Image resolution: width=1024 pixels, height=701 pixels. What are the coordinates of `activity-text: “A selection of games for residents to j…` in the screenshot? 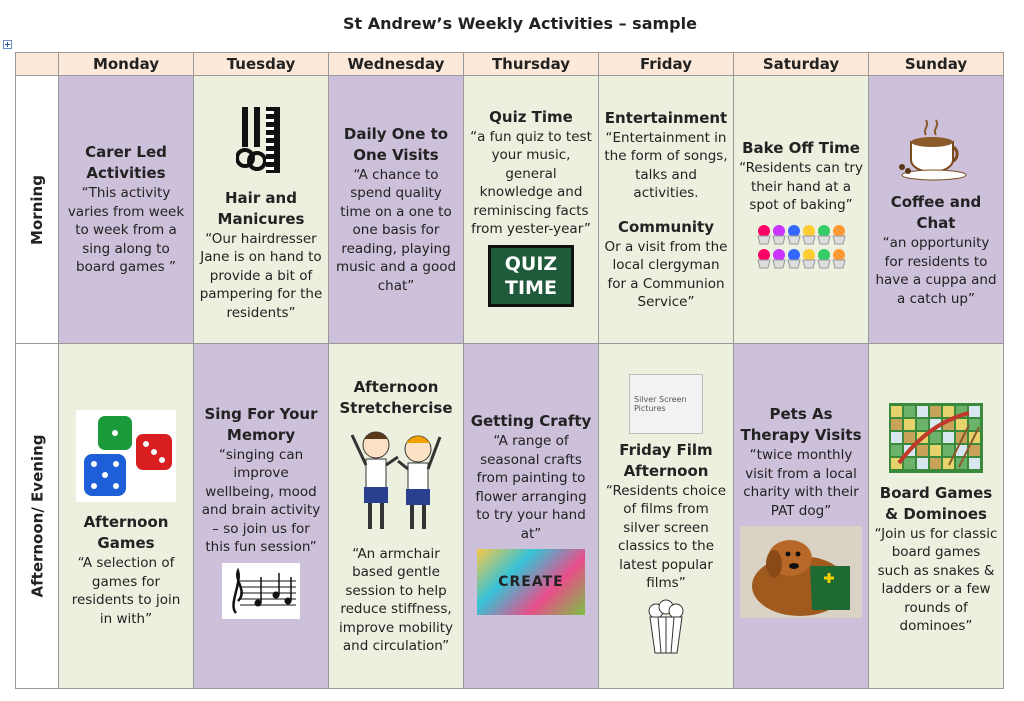 It's located at (126, 591).